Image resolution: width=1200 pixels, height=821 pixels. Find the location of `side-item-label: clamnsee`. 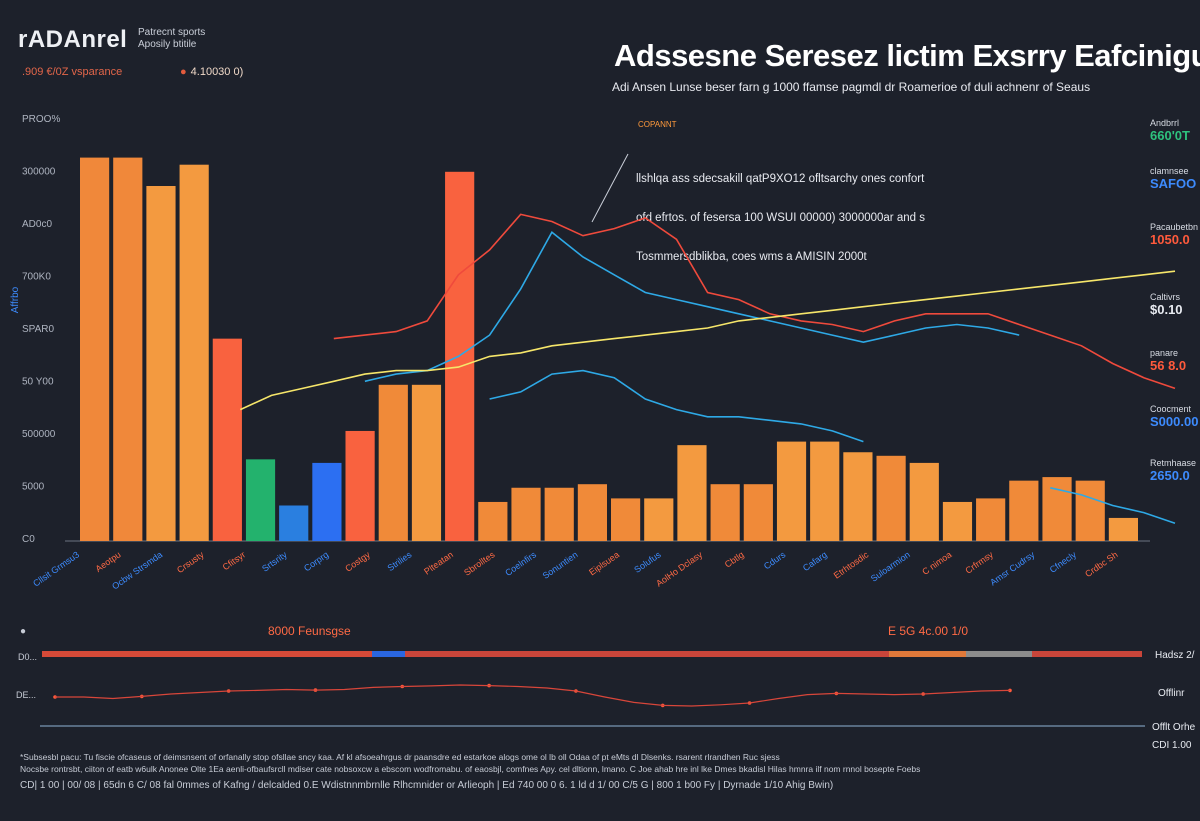

side-item-label: clamnsee is located at coordinates (1169, 171).